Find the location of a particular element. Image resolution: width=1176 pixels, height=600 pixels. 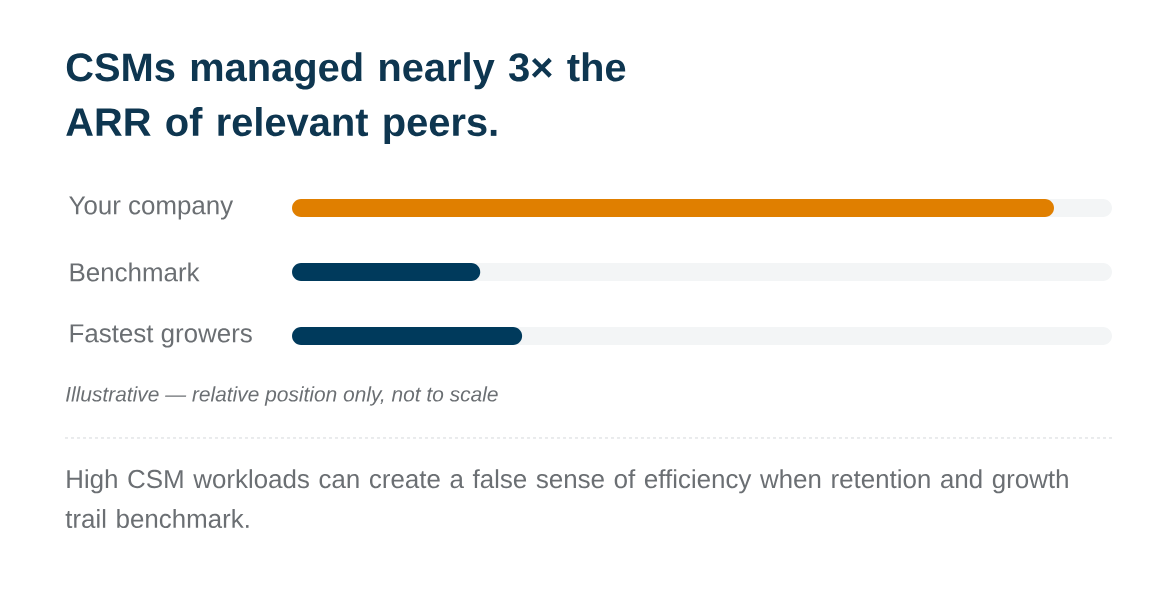

y-tick-label: Benchmark is located at coordinates (135, 272).